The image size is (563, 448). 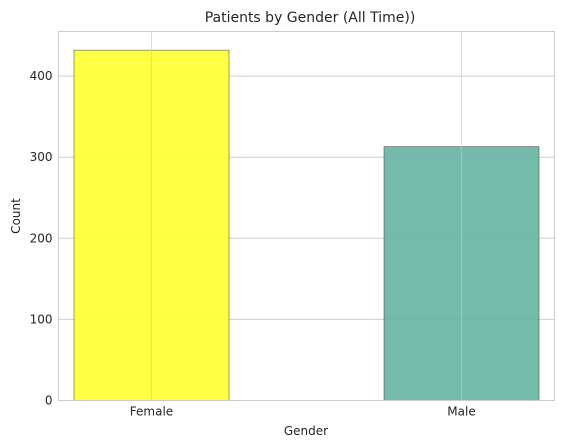 I want to click on y-tick-label: 400, so click(x=41, y=76).